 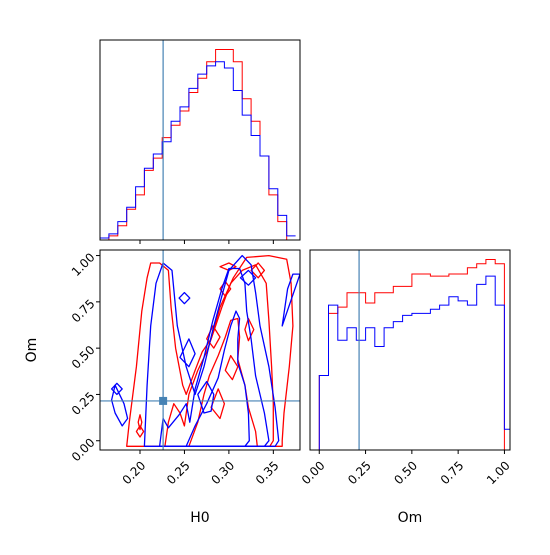 I want to click on om-y-tick-label-0: 0.00, so click(x=83, y=449).